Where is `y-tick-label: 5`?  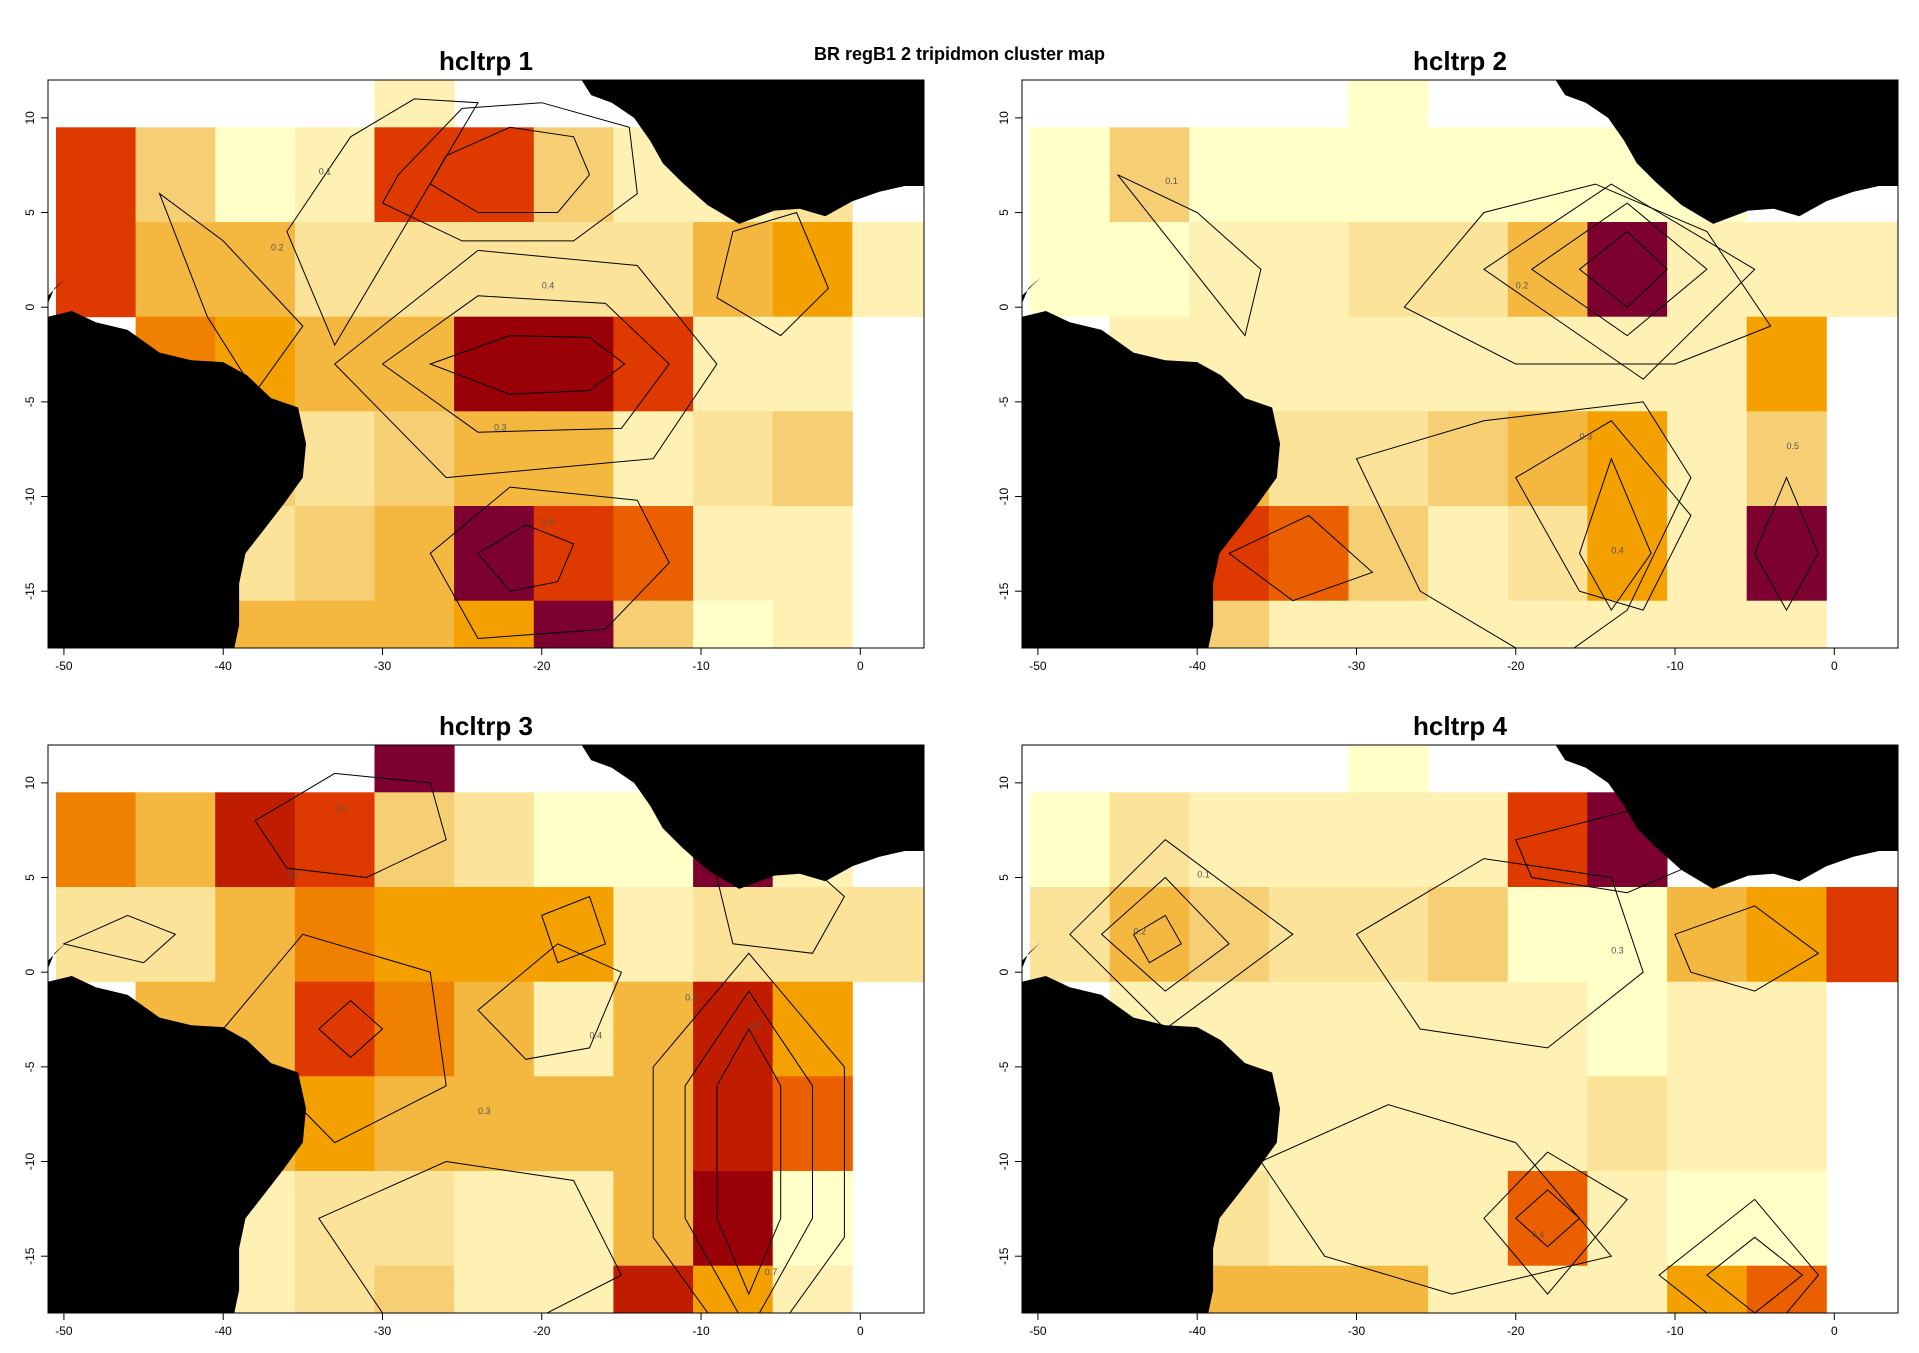
y-tick-label: 5 is located at coordinates (1004, 877).